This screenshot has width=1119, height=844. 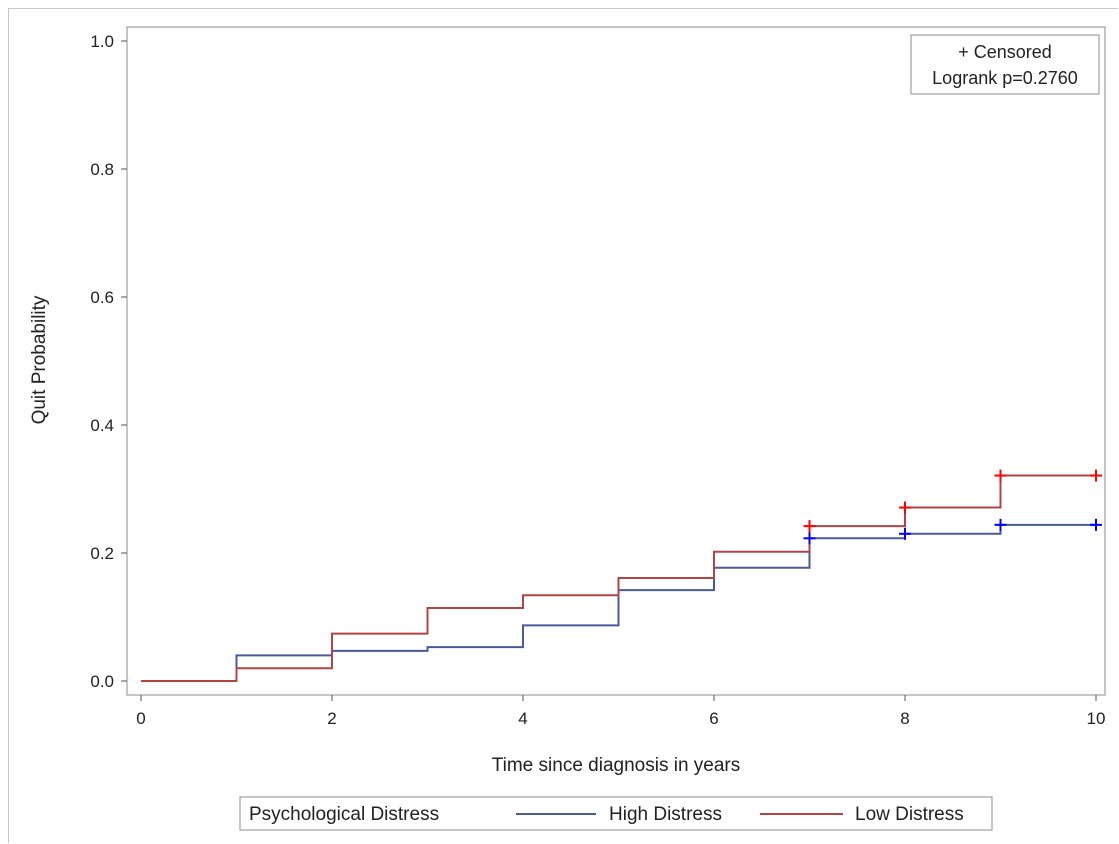 What do you see at coordinates (620, 711) in the screenshot?
I see `x-axis: 0 2 4 6 8 10` at bounding box center [620, 711].